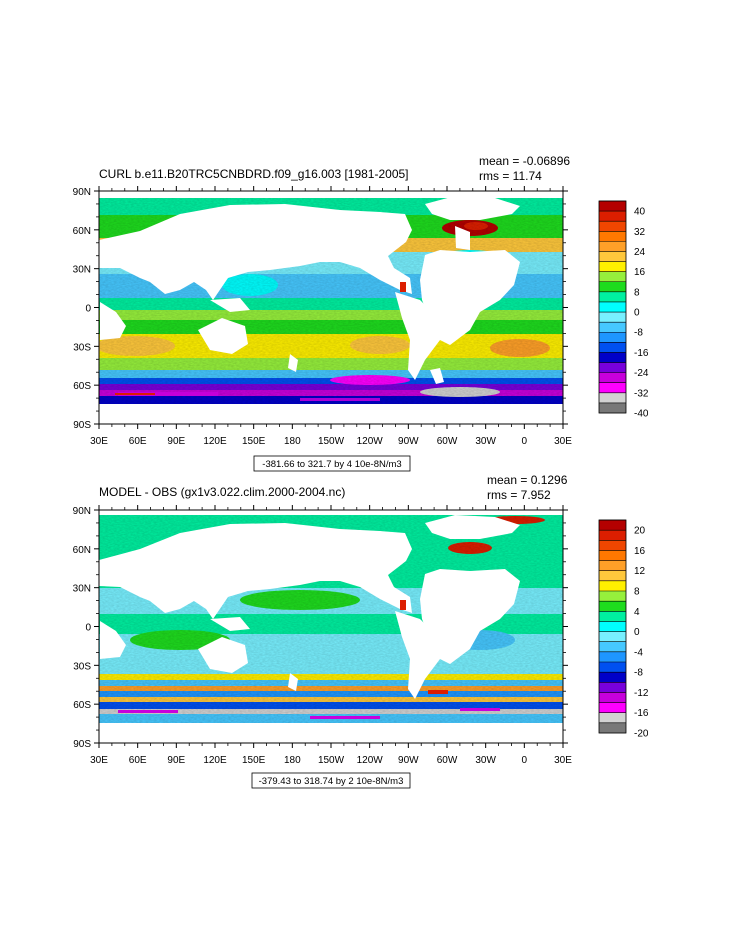 This screenshot has height=950, width=733. I want to click on panel-1-lon-tick-label: 90E, so click(176, 441).